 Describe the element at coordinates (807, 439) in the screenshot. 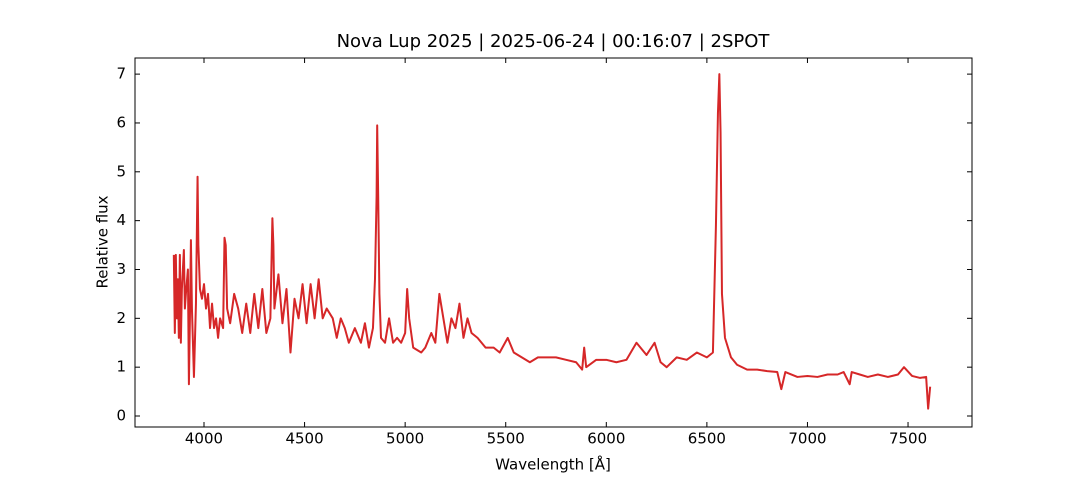

I see `x-tick-label: 7000` at that location.